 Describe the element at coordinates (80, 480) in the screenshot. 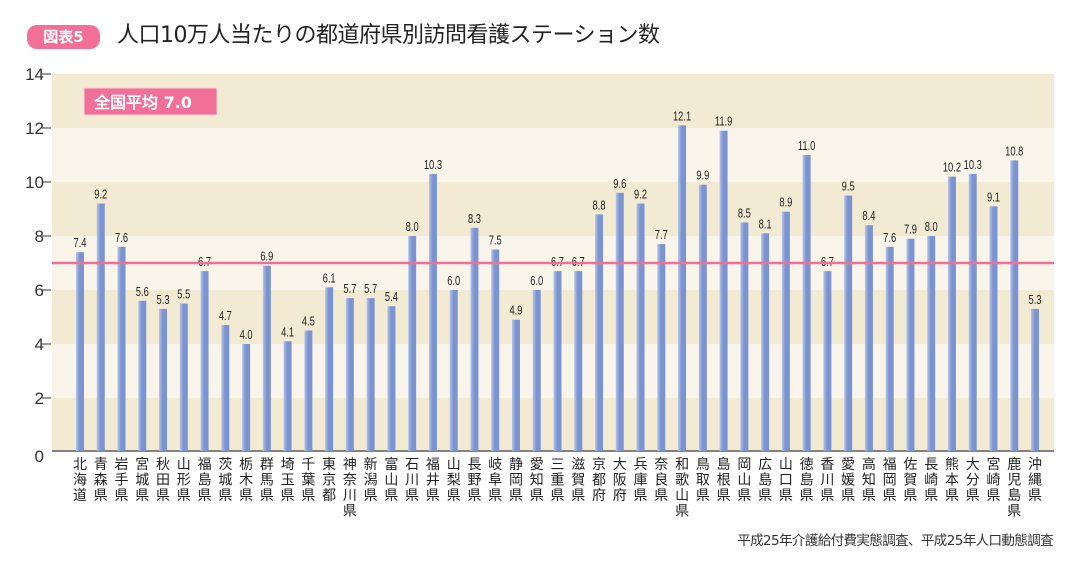

I see `x-tick-label: 北海道` at that location.